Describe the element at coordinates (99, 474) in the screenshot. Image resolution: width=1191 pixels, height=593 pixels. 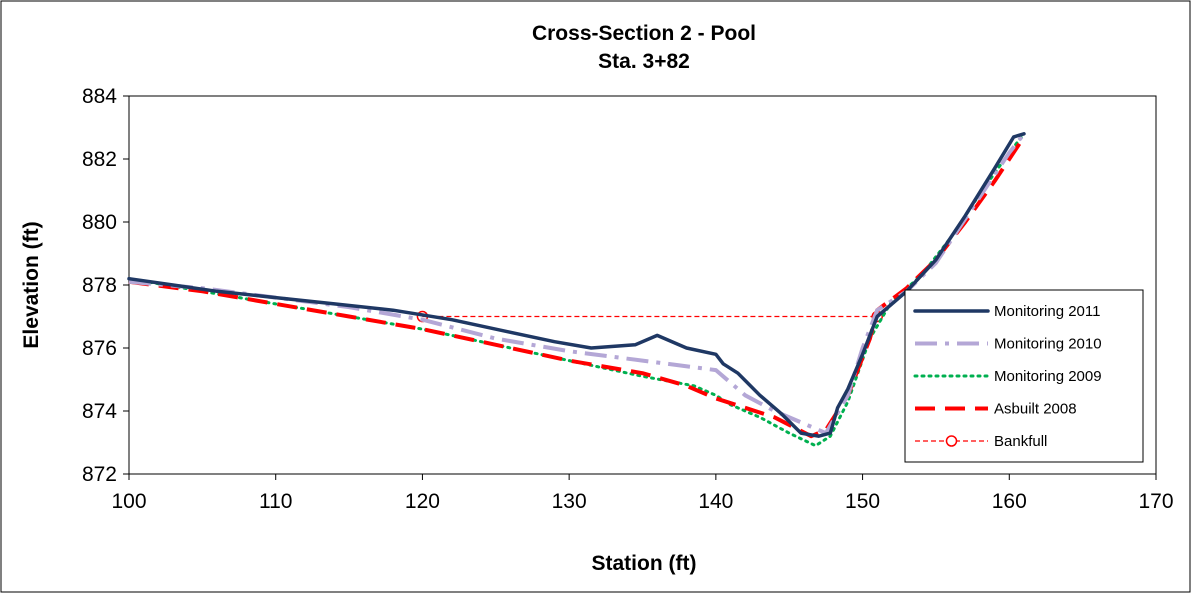
I see `y-tick-label: 872` at that location.